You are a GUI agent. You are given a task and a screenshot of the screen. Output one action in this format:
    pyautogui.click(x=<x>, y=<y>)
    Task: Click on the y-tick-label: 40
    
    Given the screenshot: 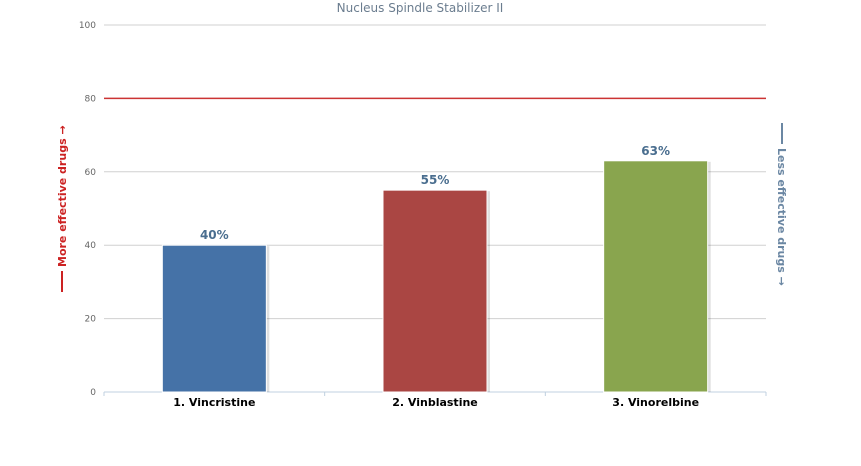 What is the action you would take?
    pyautogui.click(x=91, y=246)
    